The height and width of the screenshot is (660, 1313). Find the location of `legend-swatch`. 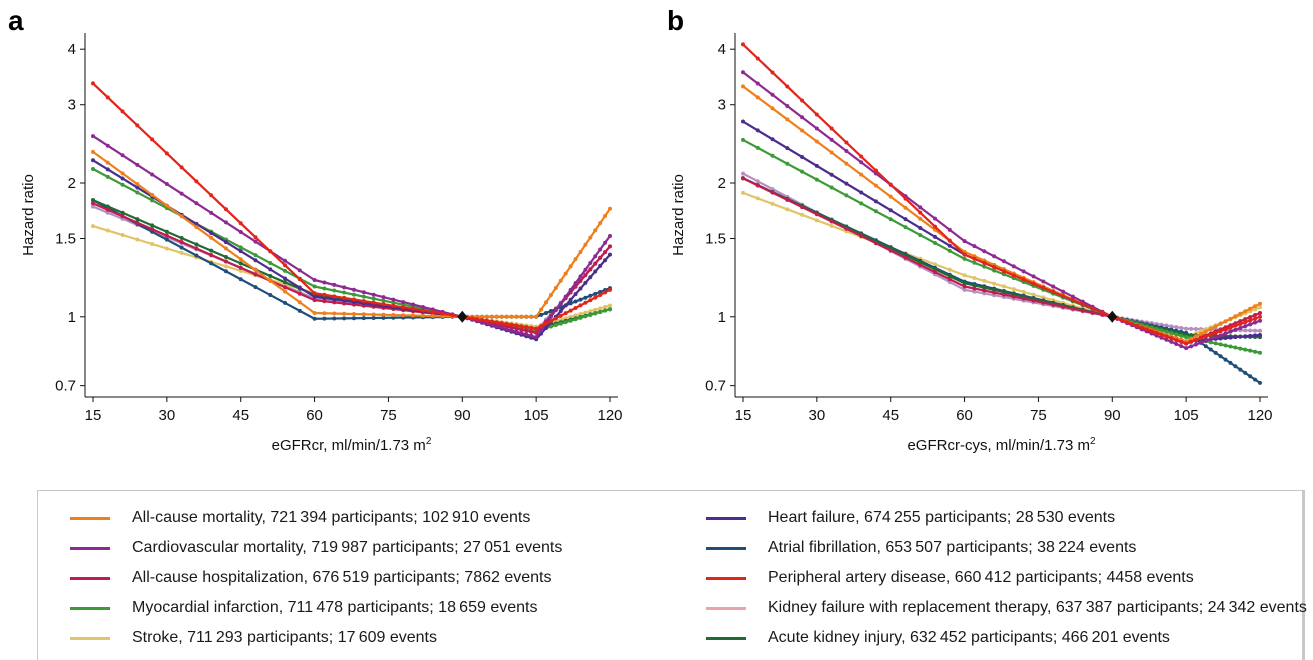

legend-swatch is located at coordinates (90, 608).